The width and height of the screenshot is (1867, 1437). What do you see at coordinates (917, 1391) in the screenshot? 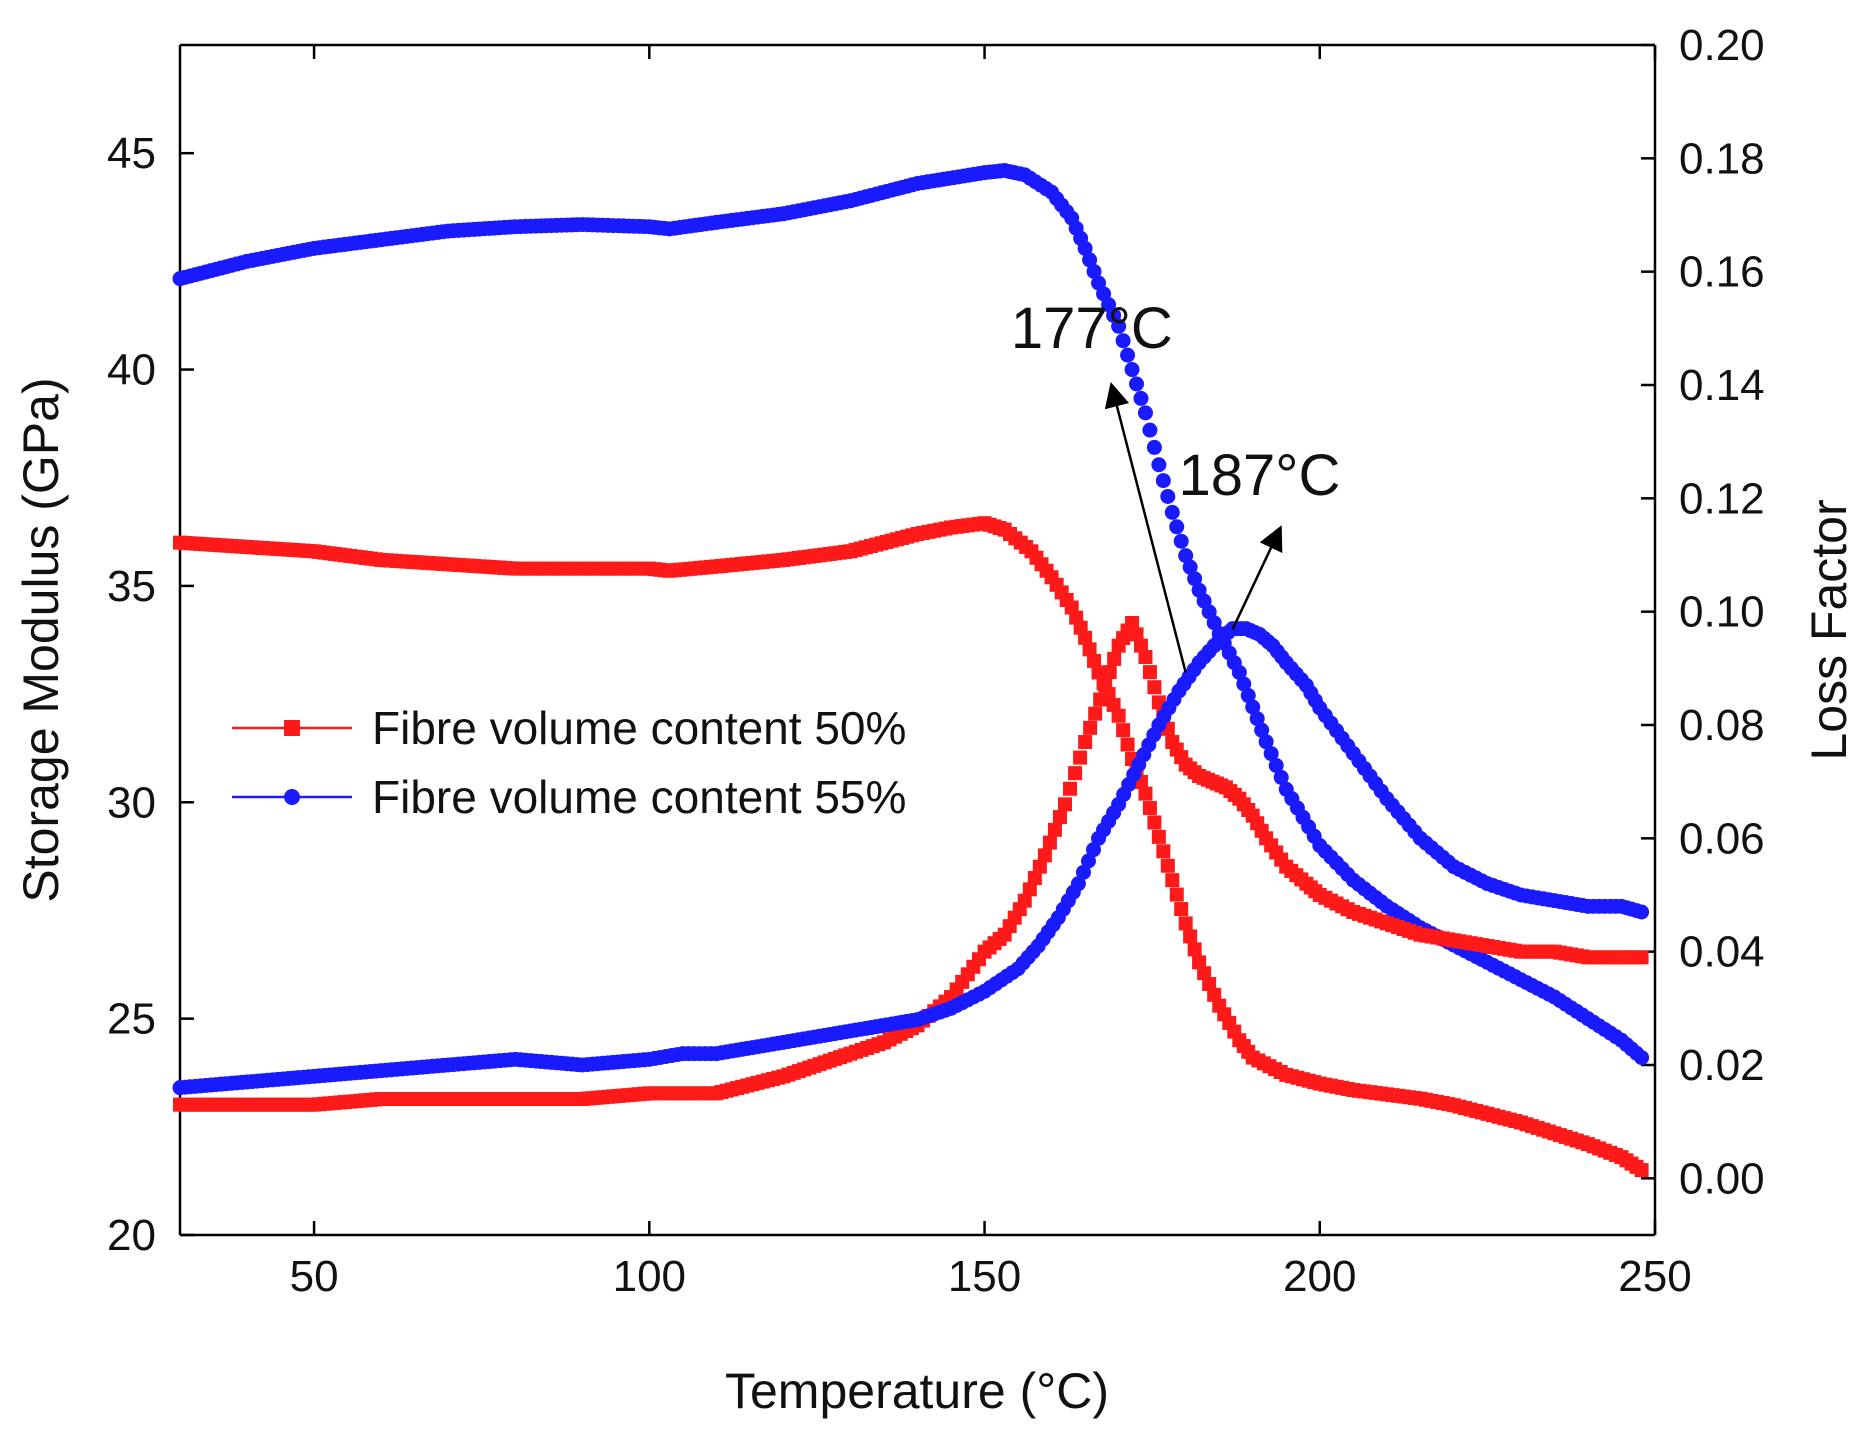
I see `x-axis-title: Temperature (°C)` at bounding box center [917, 1391].